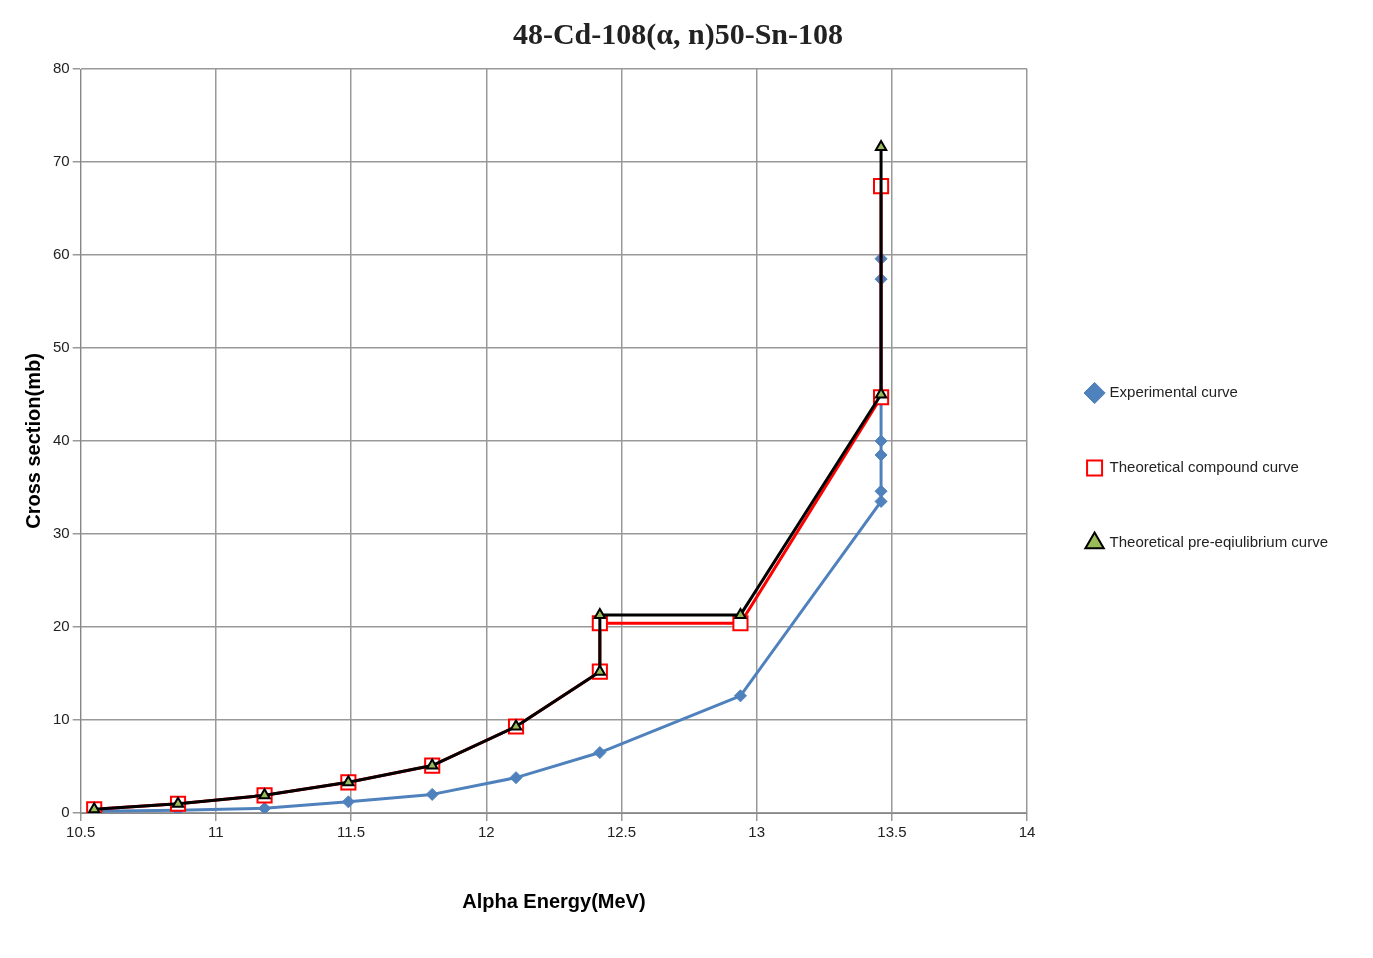 The width and height of the screenshot is (1373, 958). What do you see at coordinates (351, 832) in the screenshot?
I see `x-tick-label: 11.5` at bounding box center [351, 832].